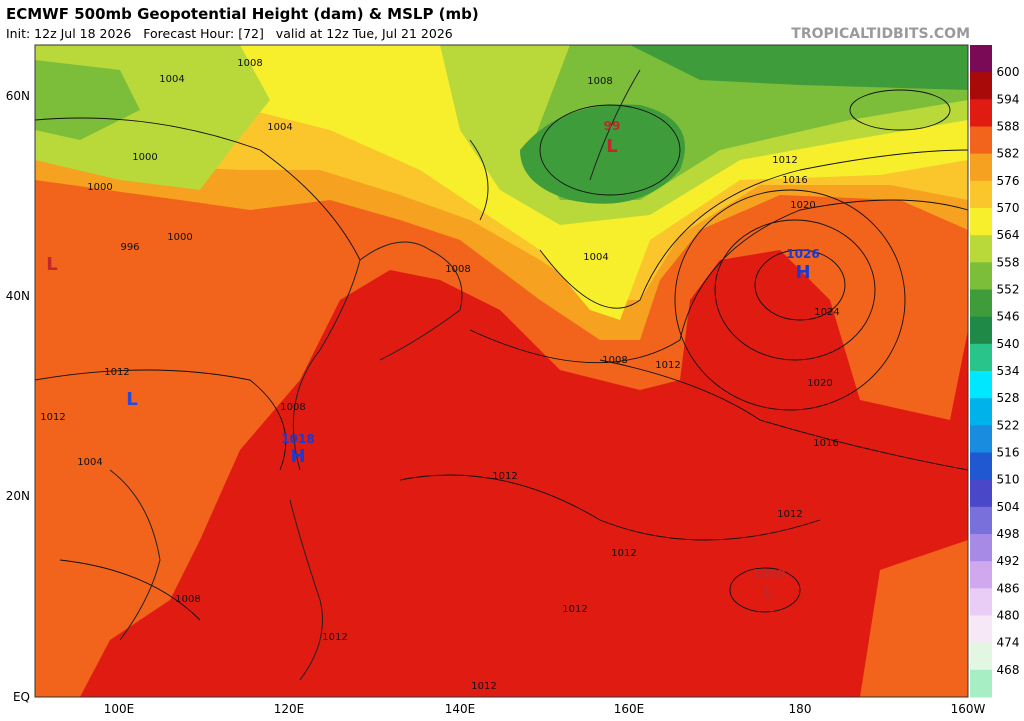  I want to click on lon-label: 100E, so click(119, 709).